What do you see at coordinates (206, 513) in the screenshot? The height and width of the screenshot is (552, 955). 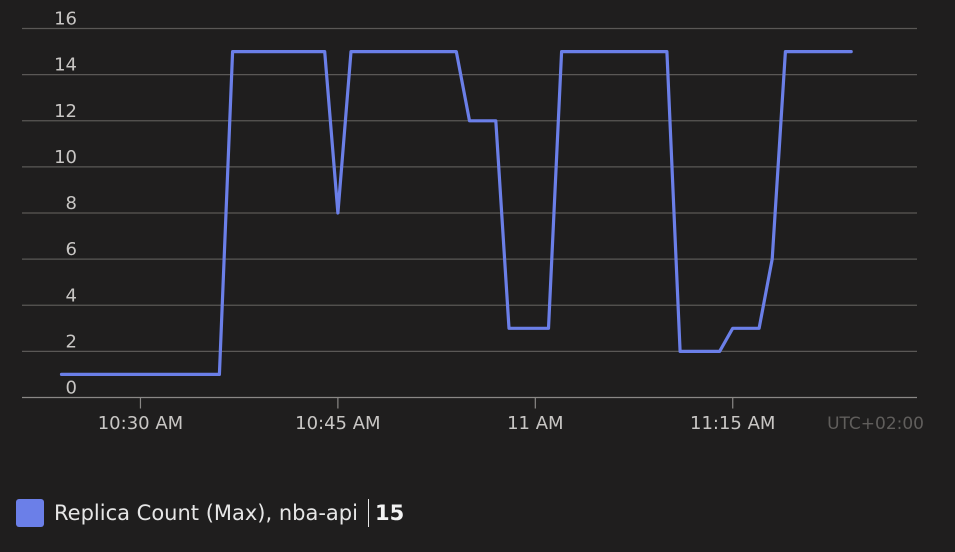 I see `legend-series-label: Replica Count (Max), nba-api` at bounding box center [206, 513].